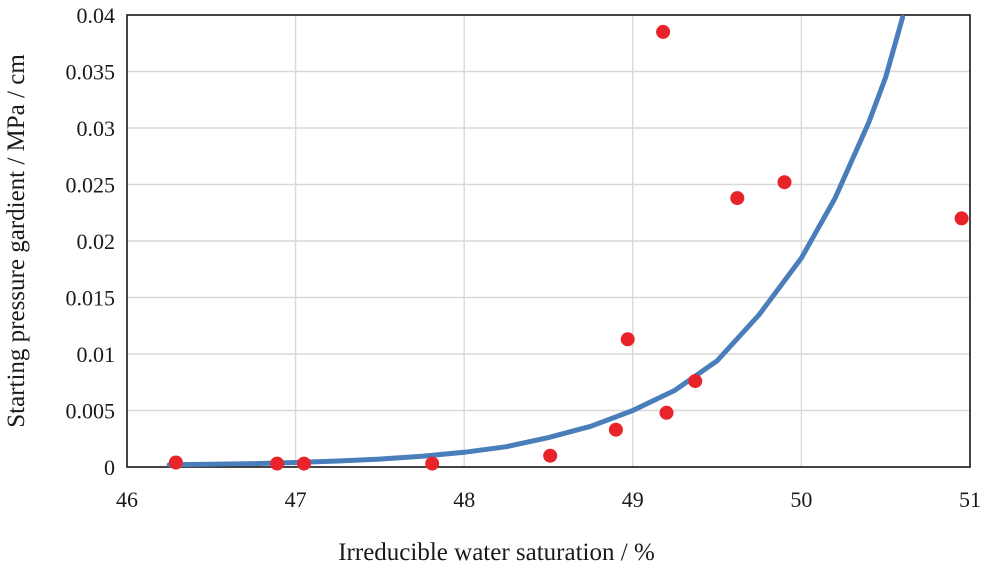 This screenshot has height=570, width=985. What do you see at coordinates (91, 298) in the screenshot?
I see `y-tick-label: 0.015` at bounding box center [91, 298].